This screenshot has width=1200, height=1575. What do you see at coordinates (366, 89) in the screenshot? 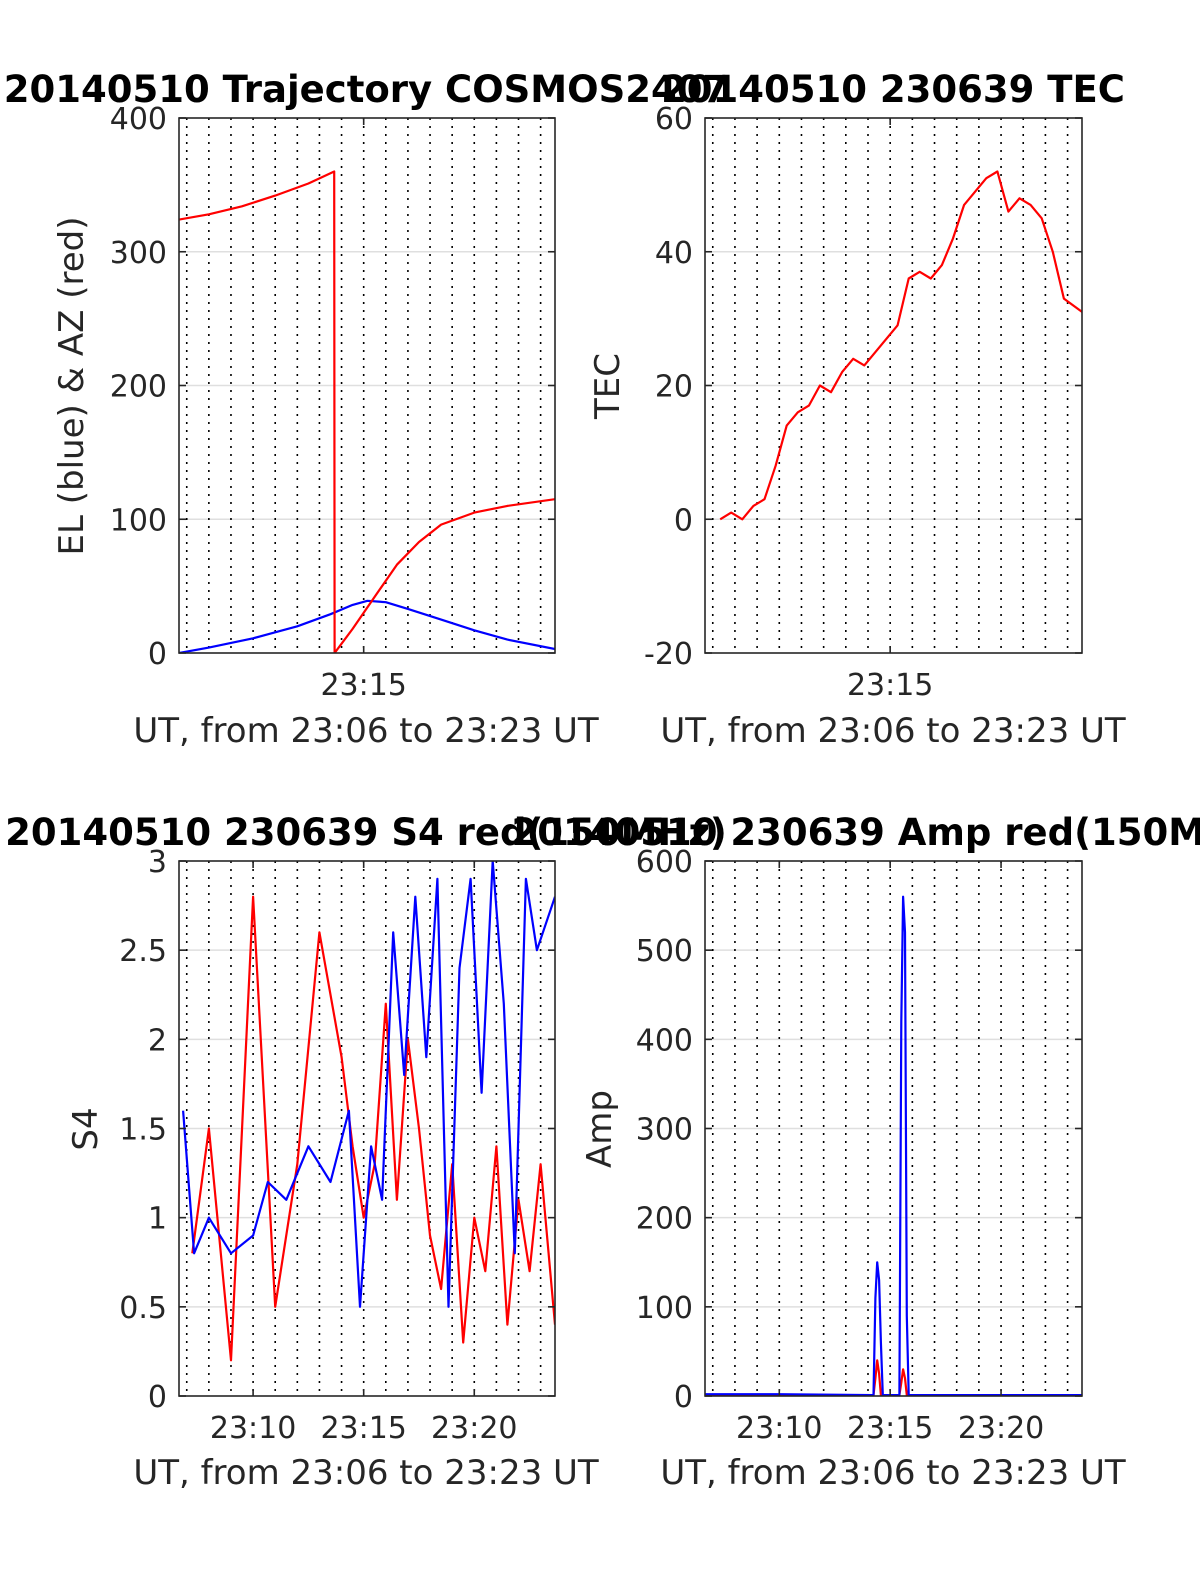
I see `chart-title: 20140510 Trajectory COSMOS2407` at bounding box center [366, 89].